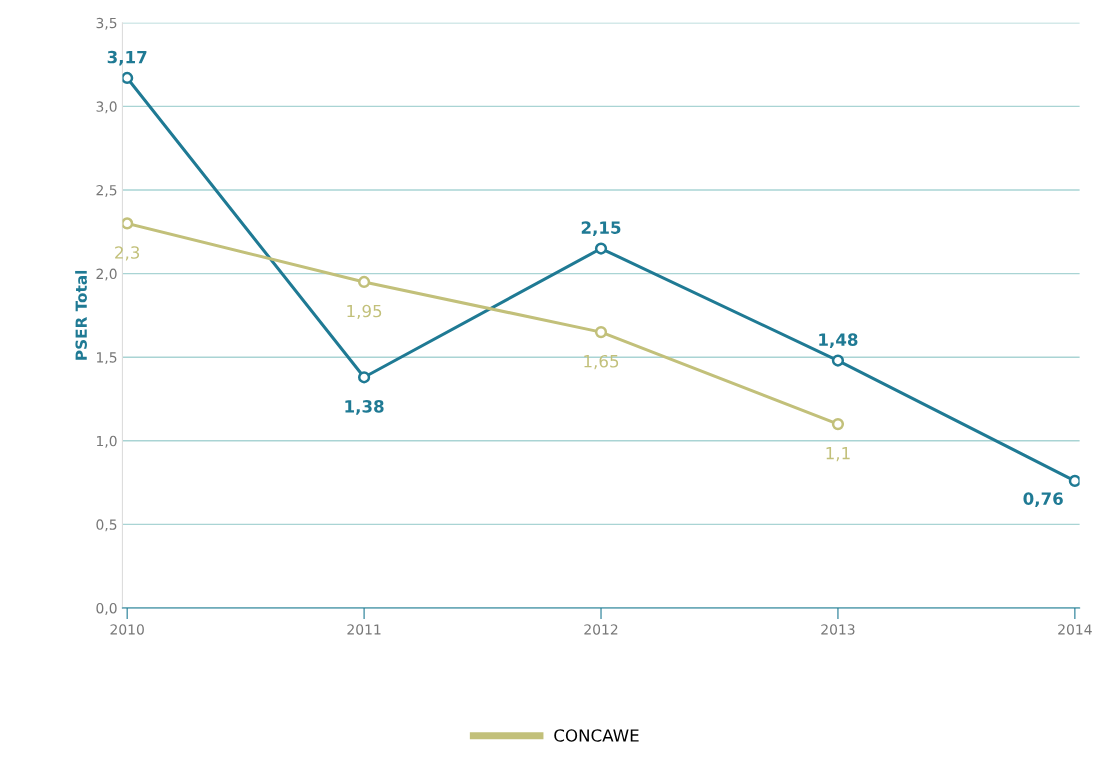 This screenshot has width=1113, height=760. I want to click on x-tick-label: 2011, so click(364, 629).